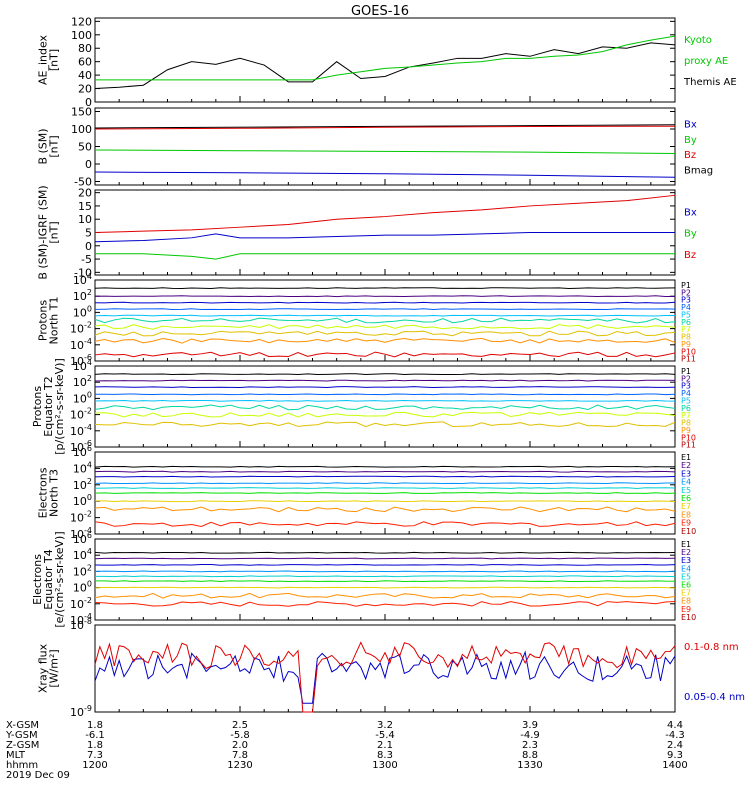 This screenshot has height=800, width=750. Describe the element at coordinates (686, 552) in the screenshot. I see `legend-entry: E2` at that location.